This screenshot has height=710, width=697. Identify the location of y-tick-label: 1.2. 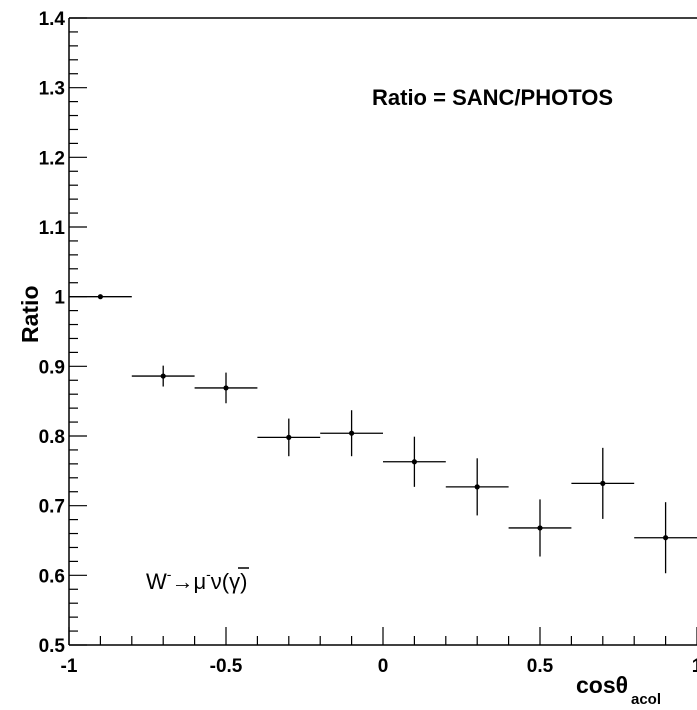
(52, 158).